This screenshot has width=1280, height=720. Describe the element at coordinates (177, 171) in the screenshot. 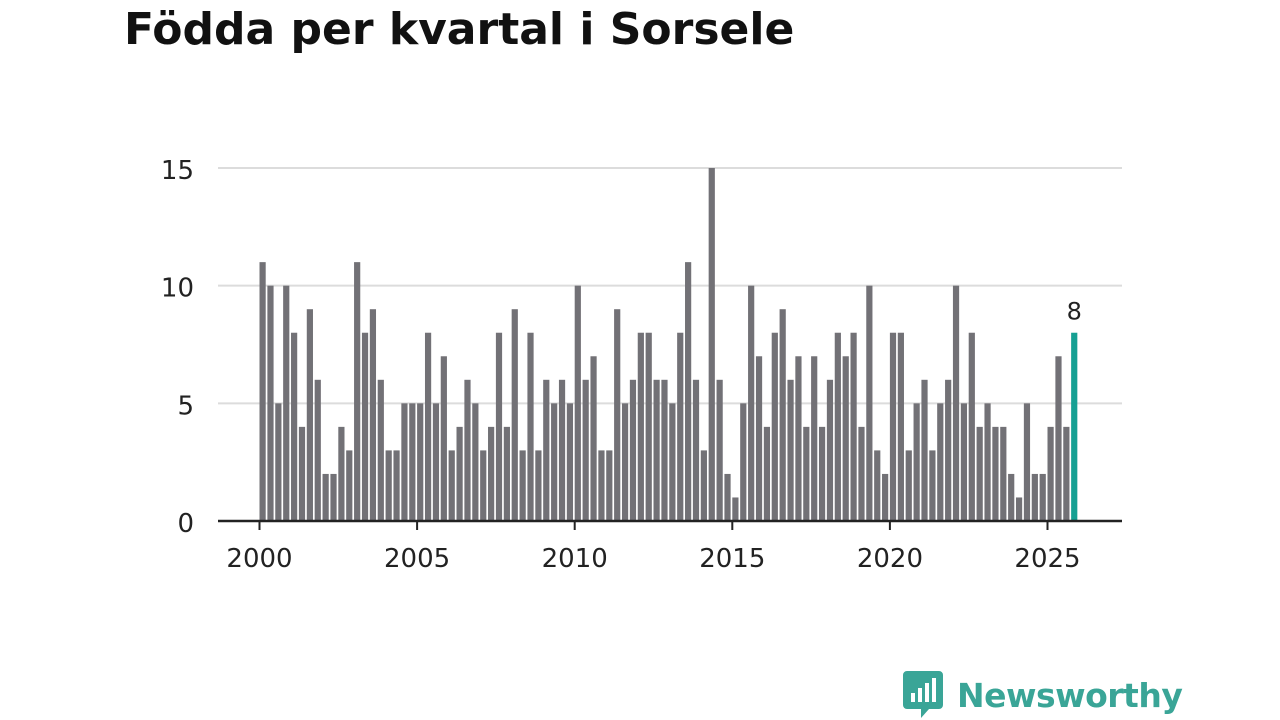

I see `y-tick-label: 15` at that location.